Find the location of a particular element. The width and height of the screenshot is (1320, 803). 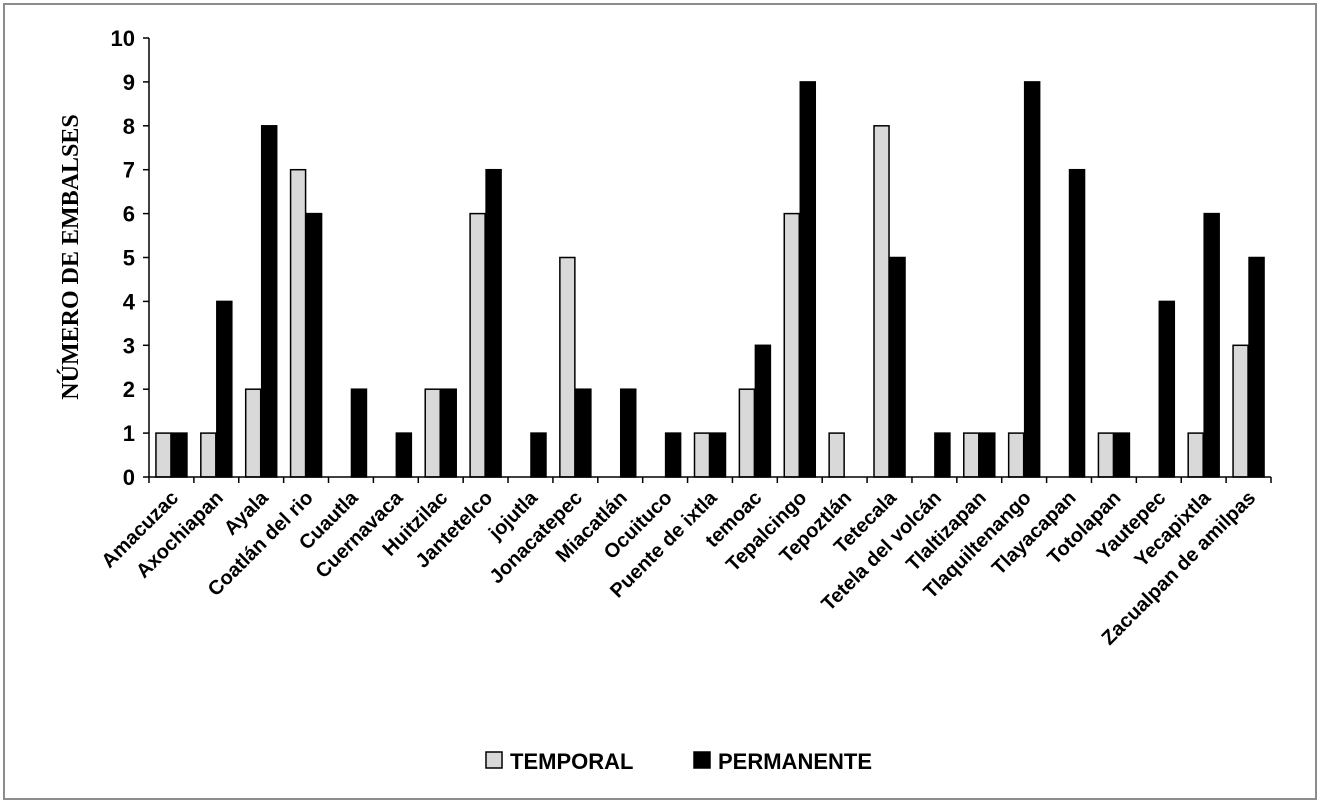

legend-label-permanente: PERMANENTE is located at coordinates (795, 761).